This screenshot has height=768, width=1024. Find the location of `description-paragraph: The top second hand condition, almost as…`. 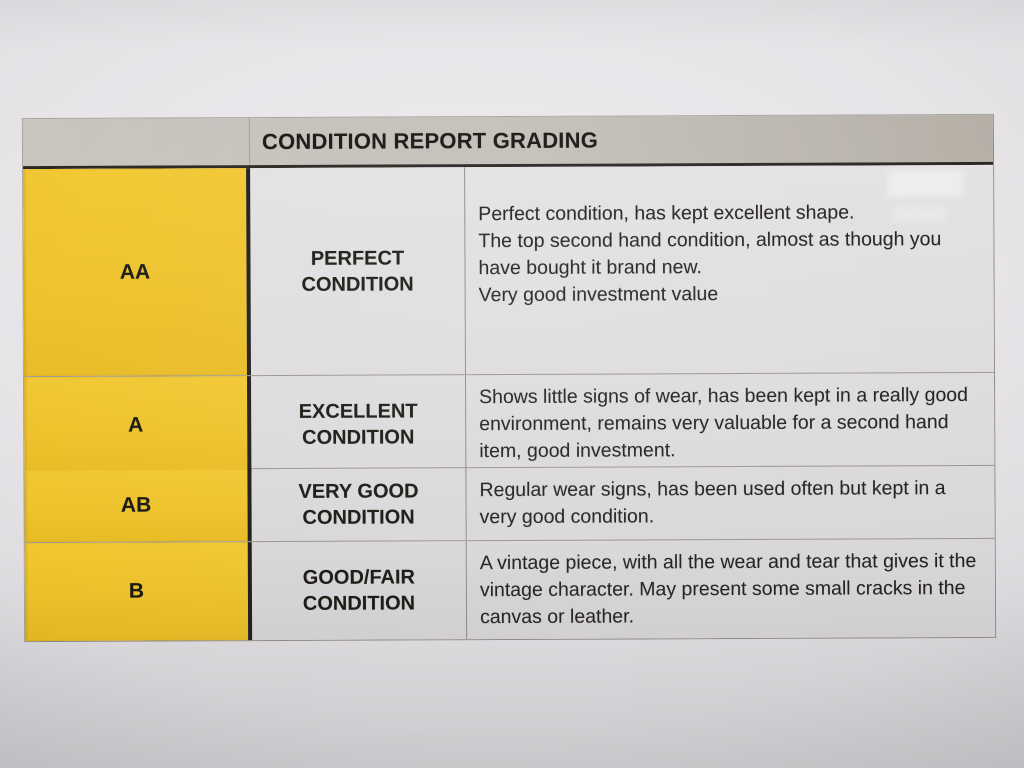

description-paragraph: The top second hand condition, almost as… is located at coordinates (710, 254).